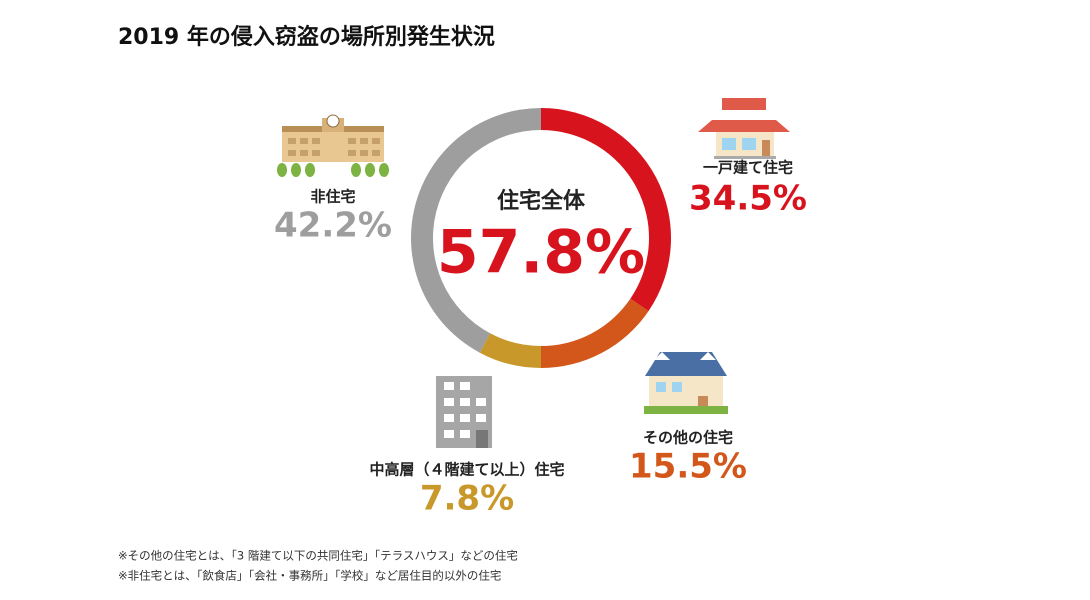  What do you see at coordinates (309, 576) in the screenshot?
I see `footnote: ※非住宅とは、「飲食店」「会社・事務所」「学校」など居住目的以外の住宅` at bounding box center [309, 576].